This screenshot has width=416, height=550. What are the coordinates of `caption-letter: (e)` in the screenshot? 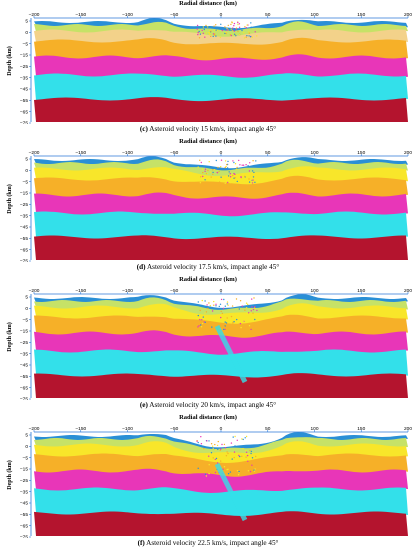 It's located at (144, 405).